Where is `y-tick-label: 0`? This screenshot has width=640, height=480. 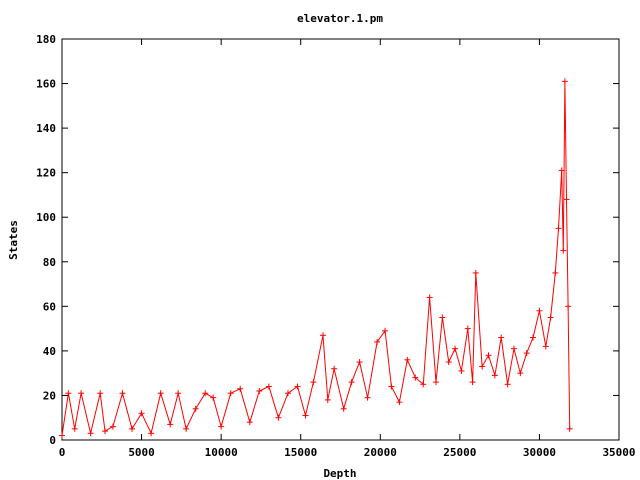 y-tick-label: 0 is located at coordinates (52, 440).